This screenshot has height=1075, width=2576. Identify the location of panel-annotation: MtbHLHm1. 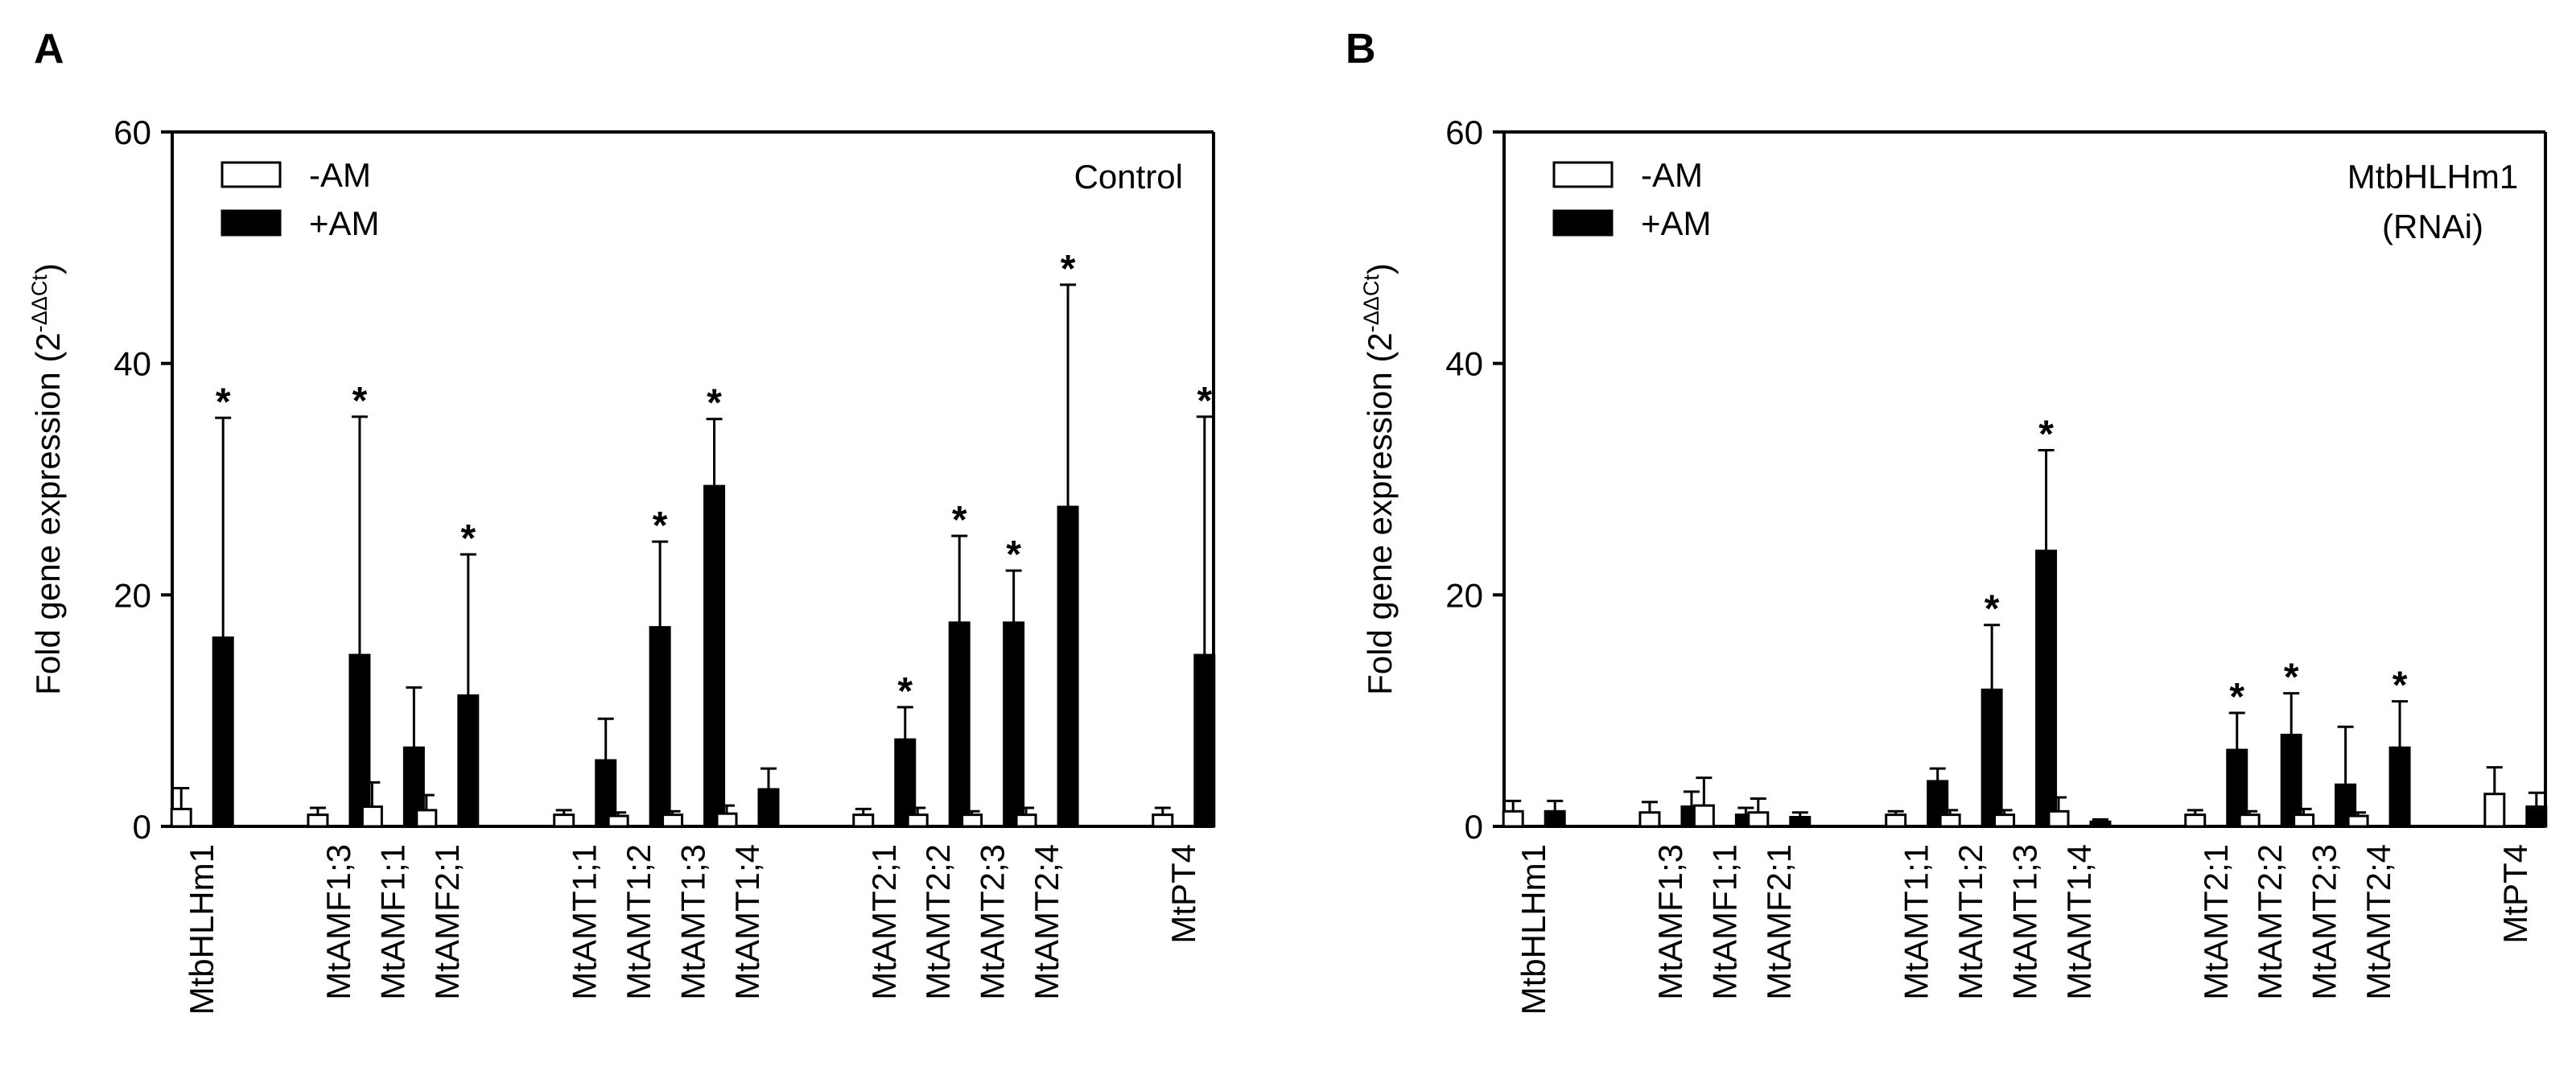
(2432, 177).